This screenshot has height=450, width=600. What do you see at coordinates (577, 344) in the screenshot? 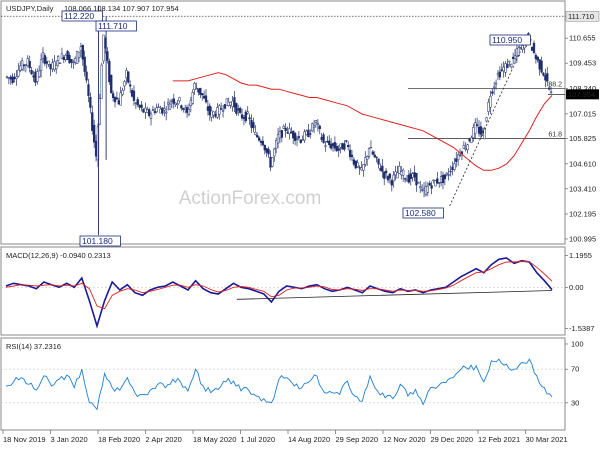
I see `rsi-tick-label: 100` at bounding box center [577, 344].